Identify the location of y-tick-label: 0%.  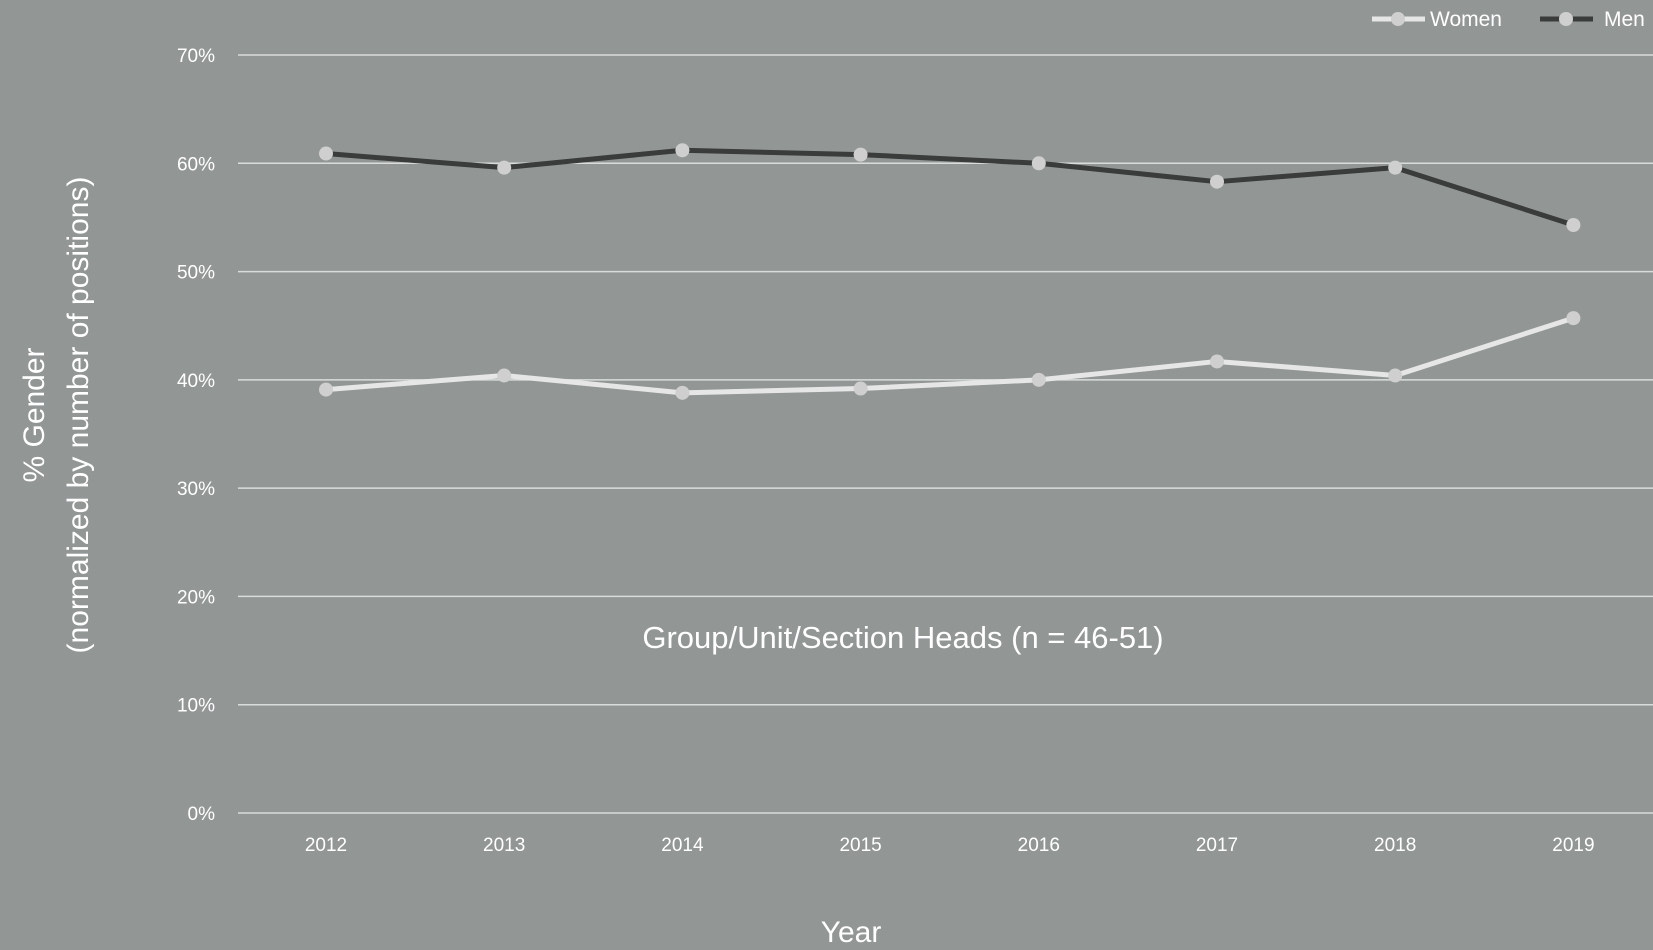
(202, 814).